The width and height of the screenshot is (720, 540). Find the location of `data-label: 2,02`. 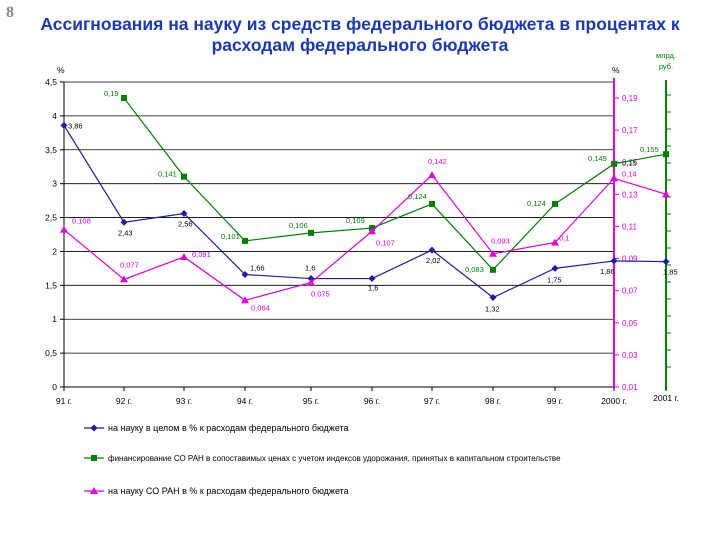

data-label: 2,02 is located at coordinates (433, 260).